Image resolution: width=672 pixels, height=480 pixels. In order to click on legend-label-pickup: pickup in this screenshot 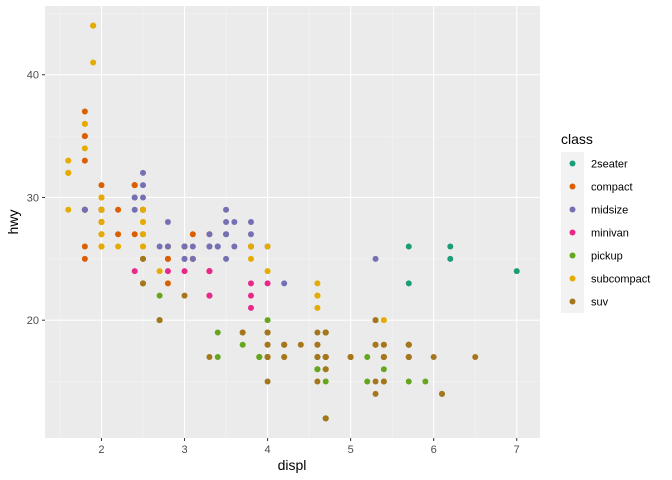, I will do `click(607, 257)`.